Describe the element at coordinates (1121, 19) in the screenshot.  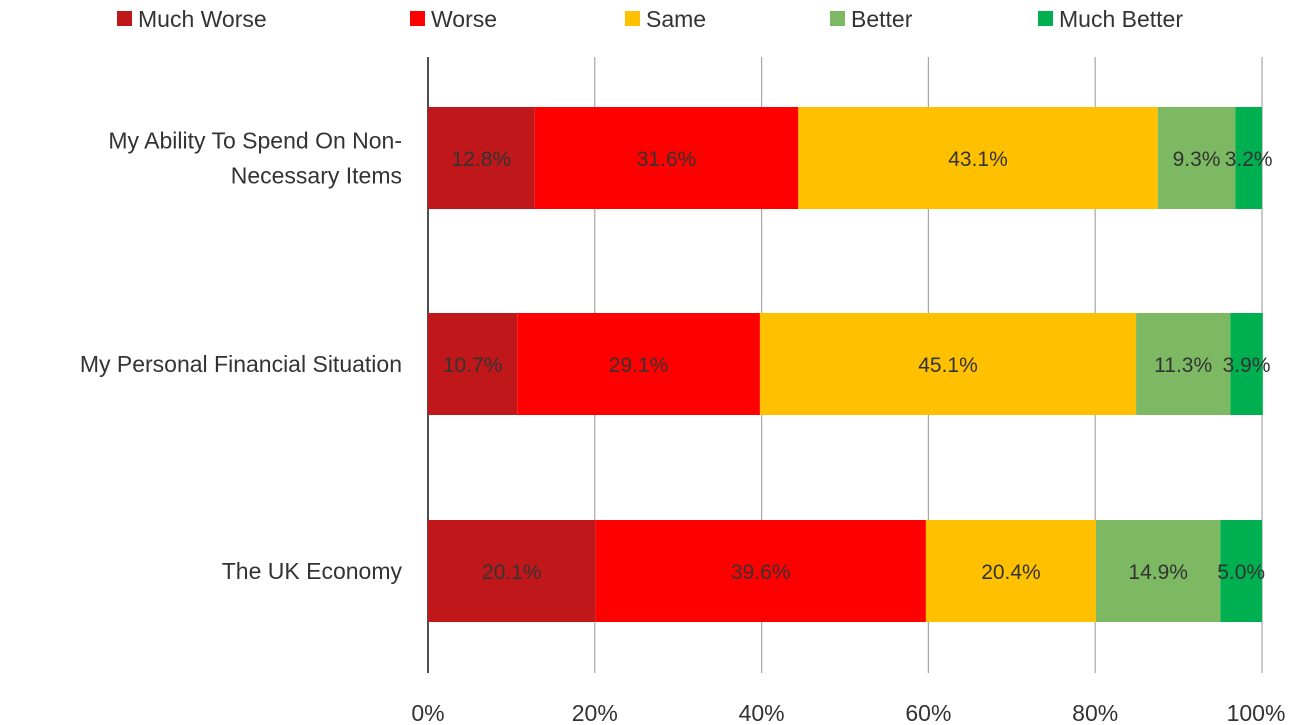
I see `legend-label: Much Better` at that location.